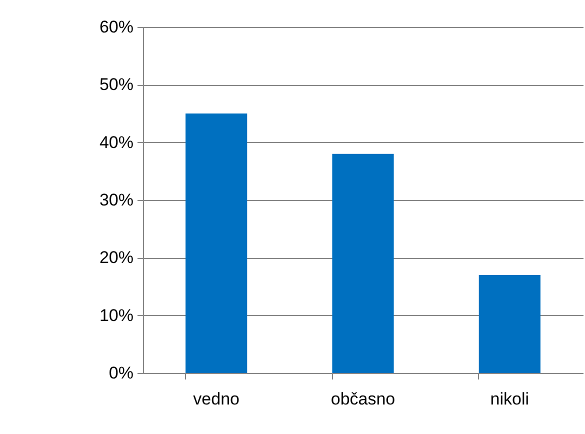  What do you see at coordinates (510, 399) in the screenshot?
I see `x-tick-label: nikoli` at bounding box center [510, 399].